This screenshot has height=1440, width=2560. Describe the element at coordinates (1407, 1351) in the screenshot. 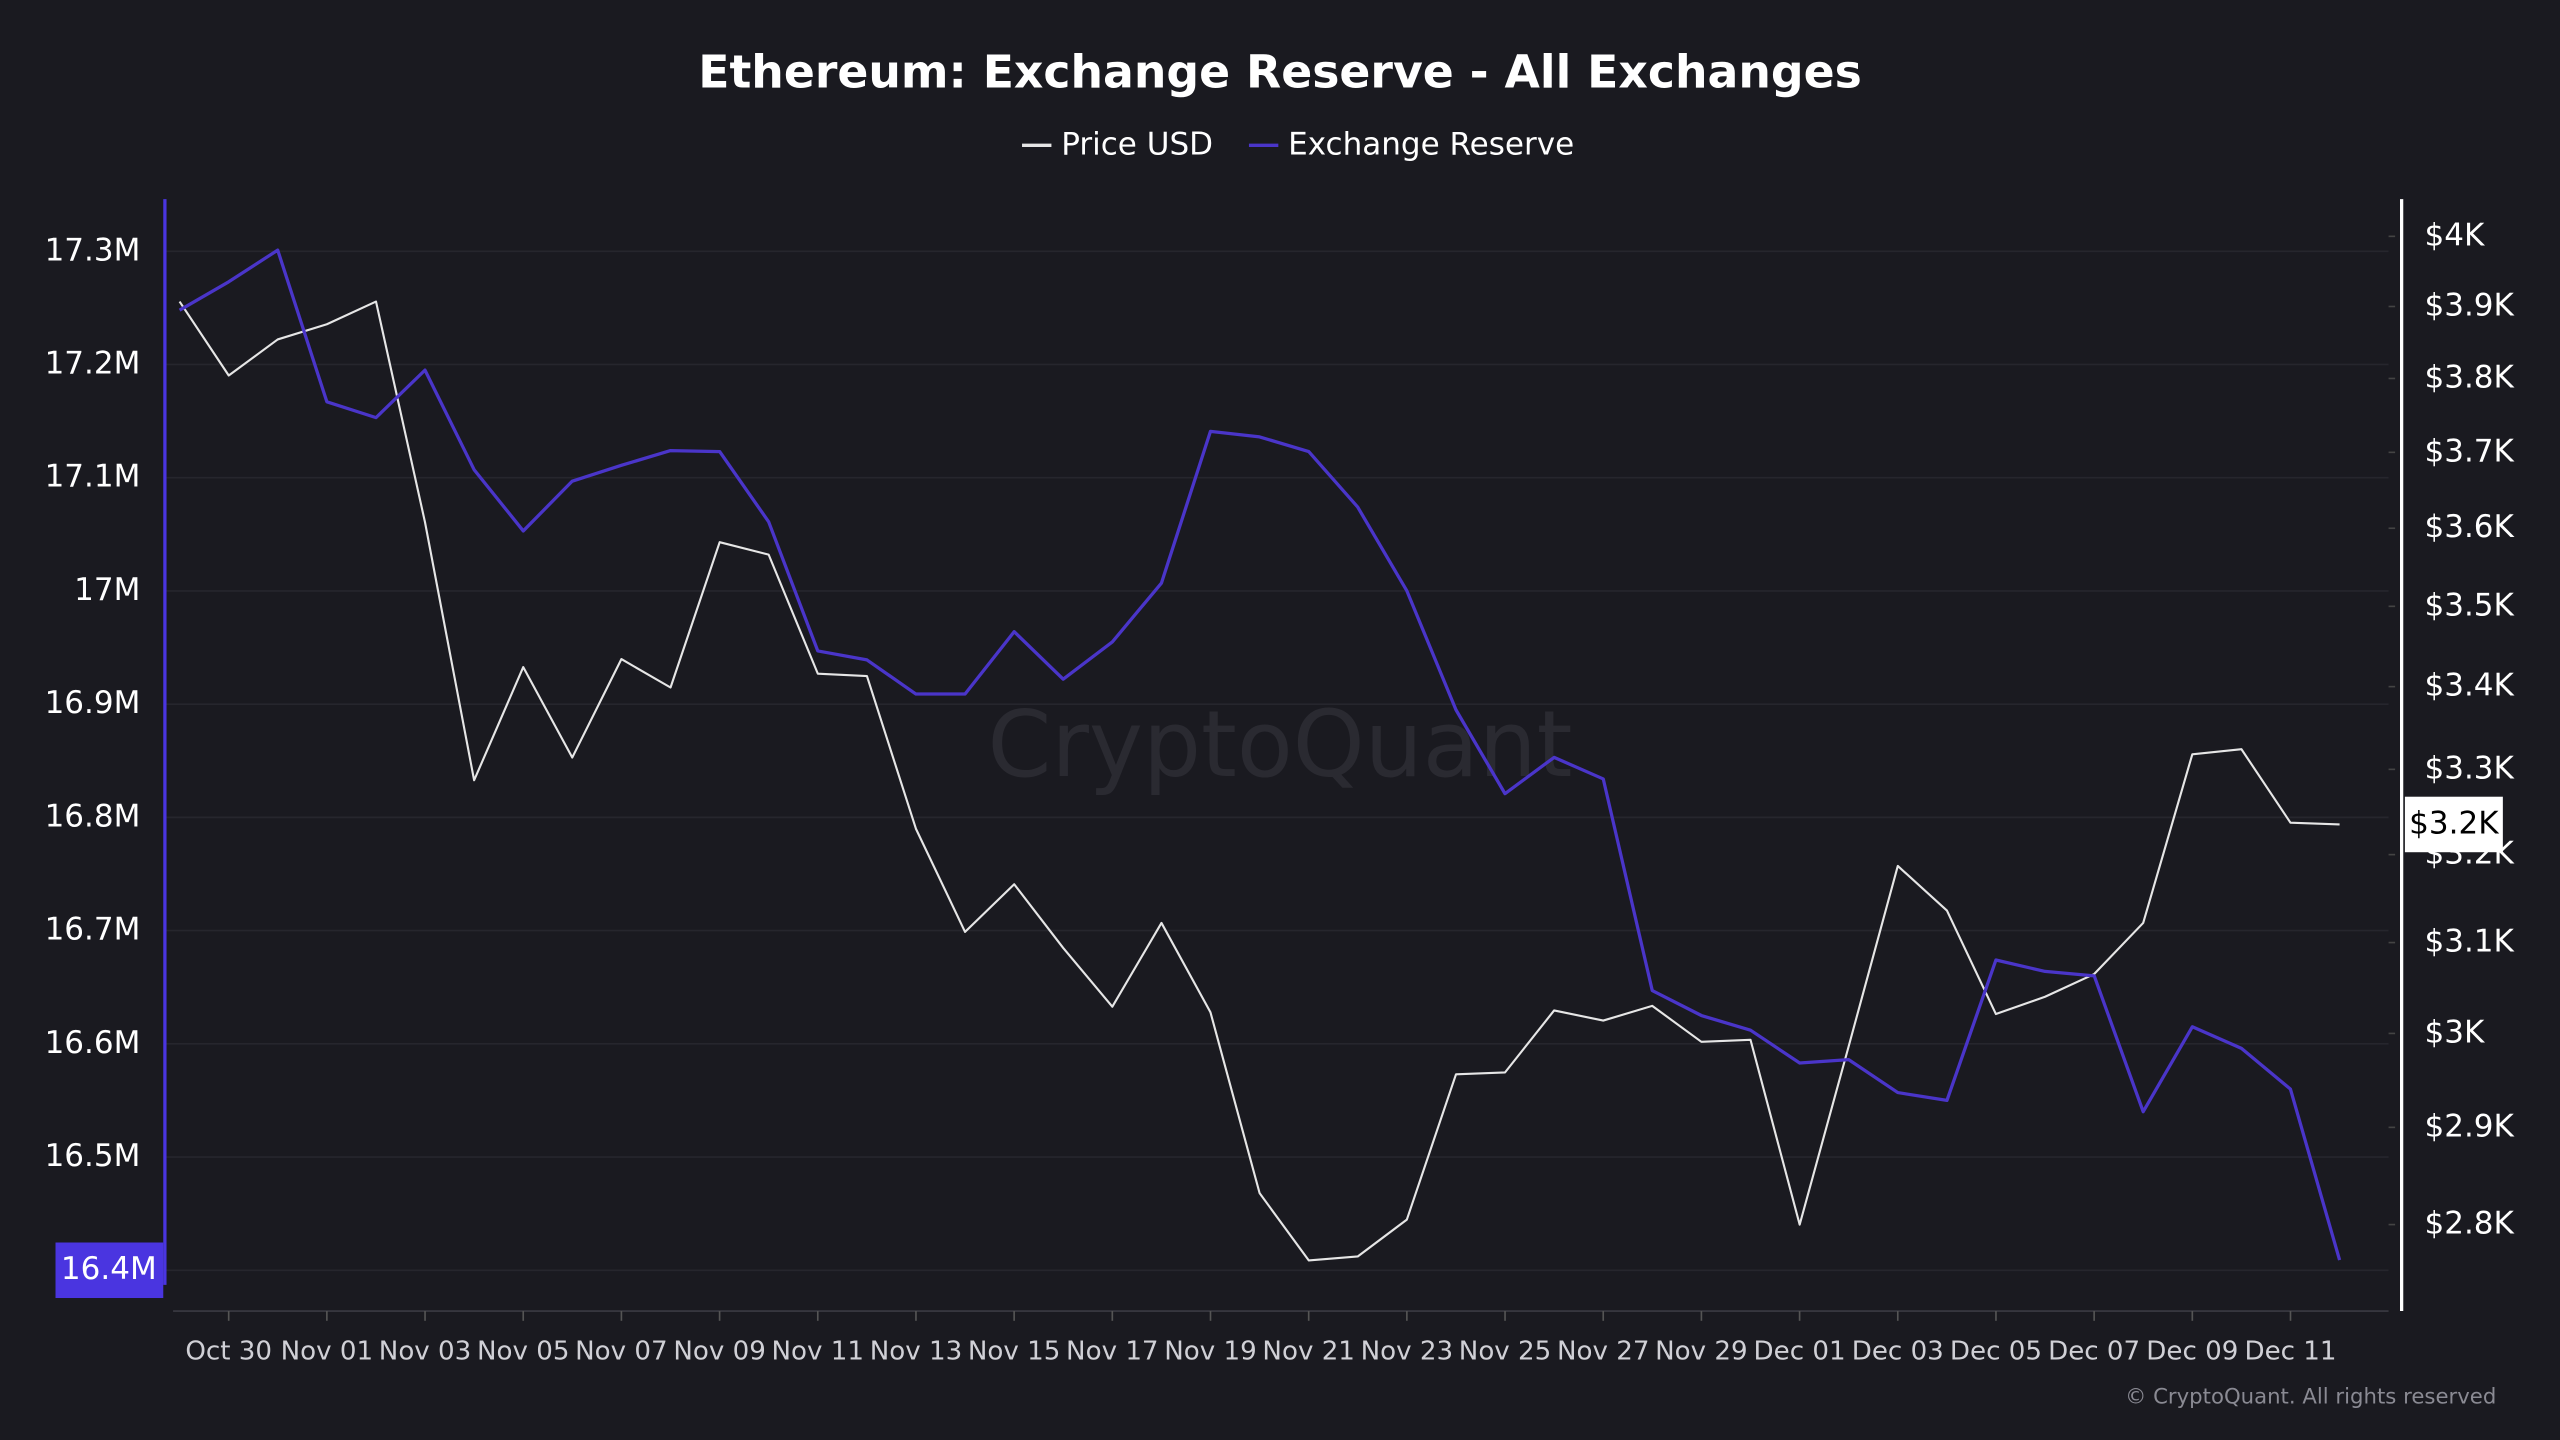

I see `x-tick-label: Nov 23` at that location.